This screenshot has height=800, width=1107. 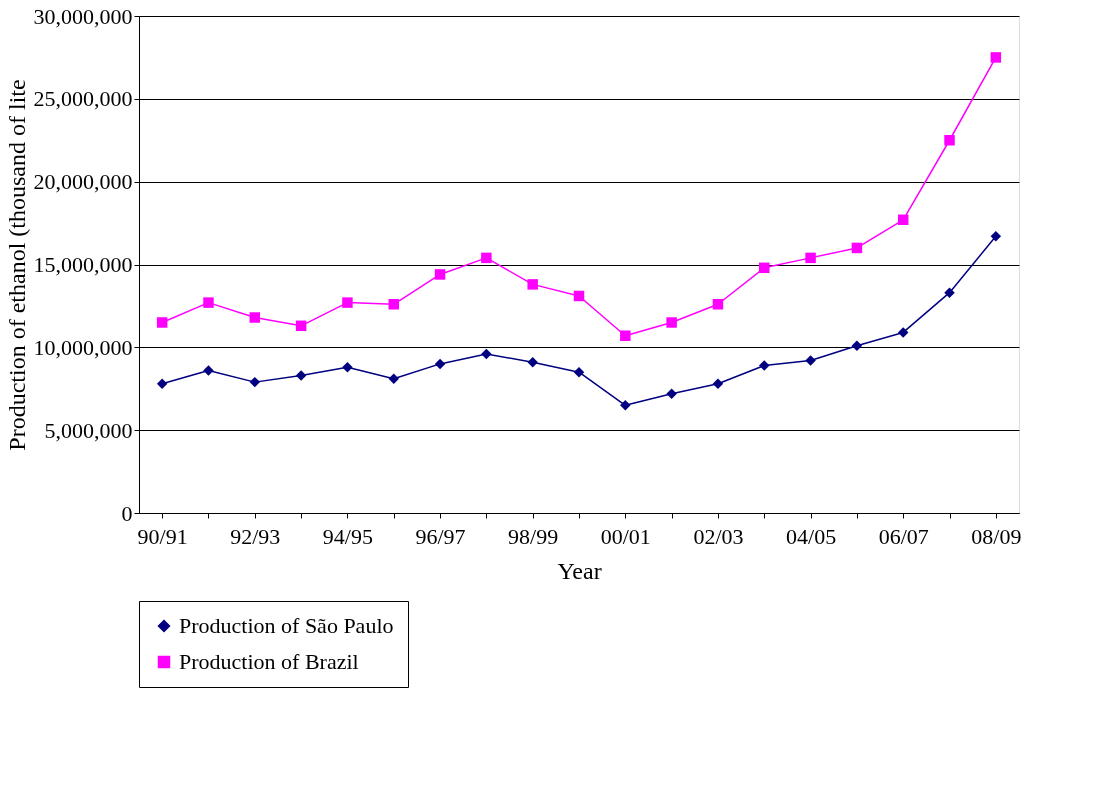 I want to click on legend-label: Production of Brazil, so click(x=269, y=661).